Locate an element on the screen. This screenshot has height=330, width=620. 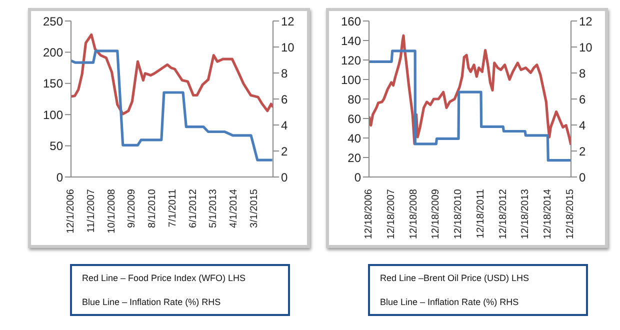
y-tick-label: 40 is located at coordinates (355, 138).